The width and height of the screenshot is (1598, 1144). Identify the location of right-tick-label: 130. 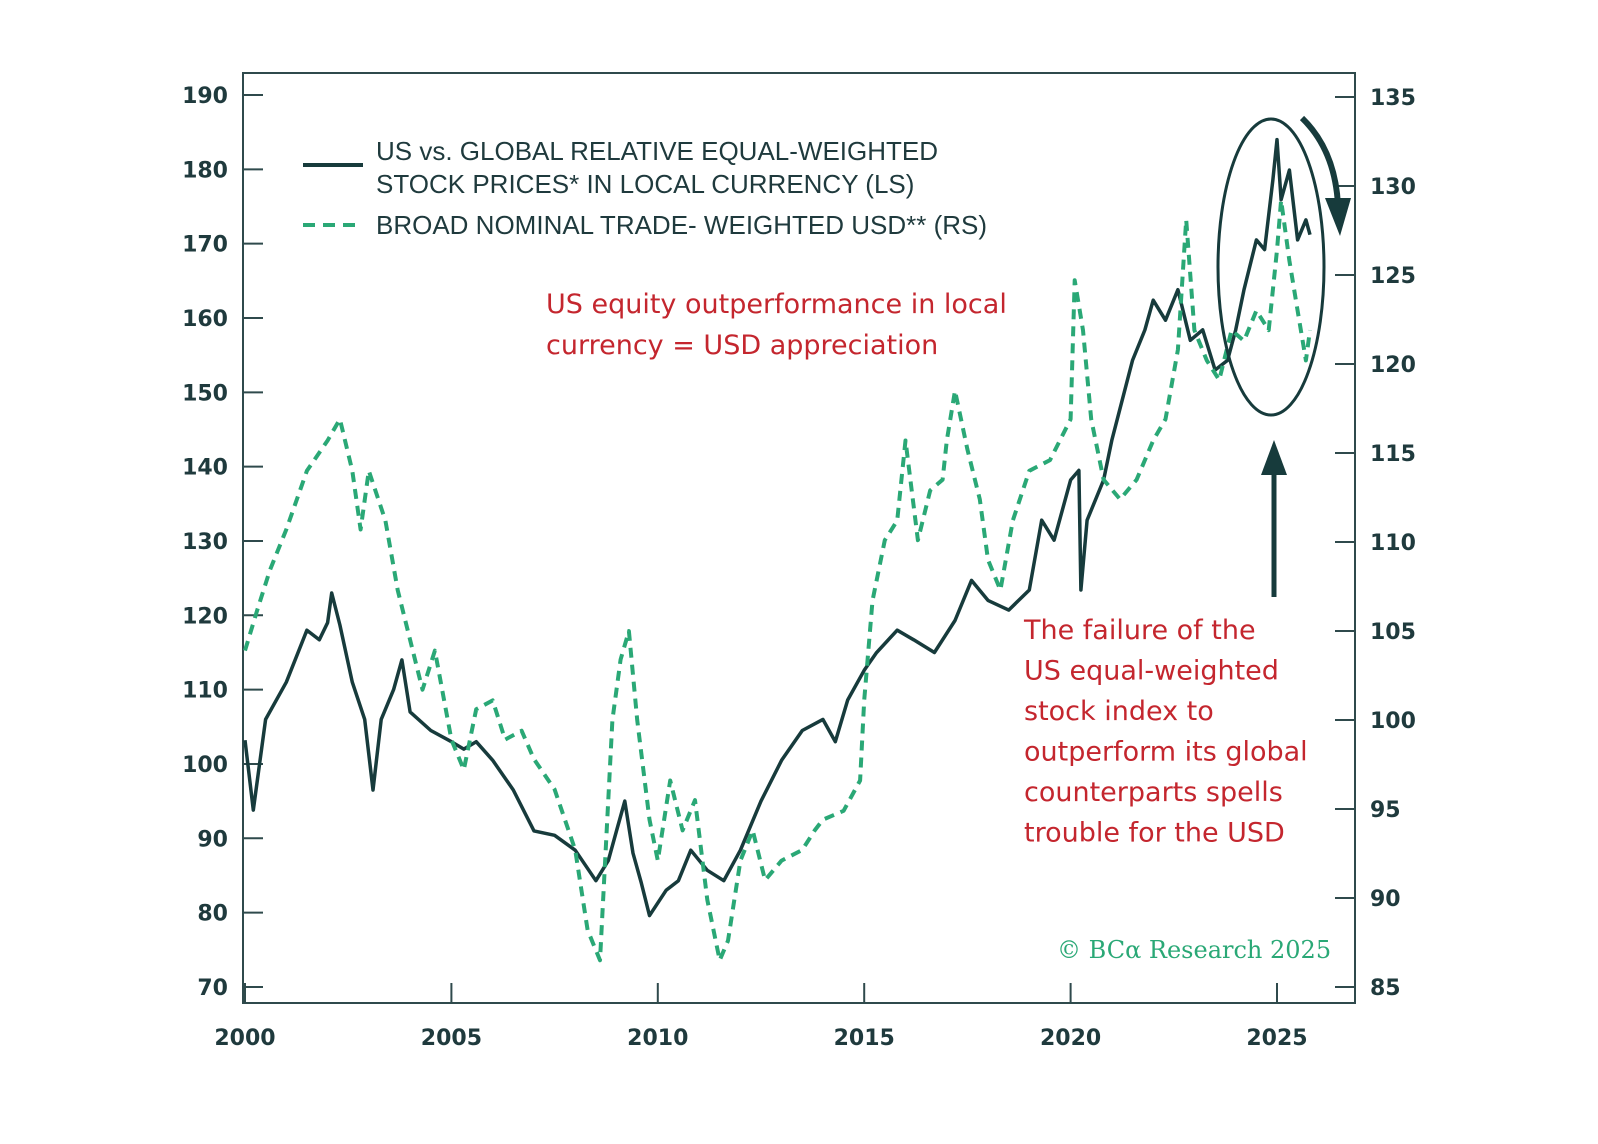
(1393, 187).